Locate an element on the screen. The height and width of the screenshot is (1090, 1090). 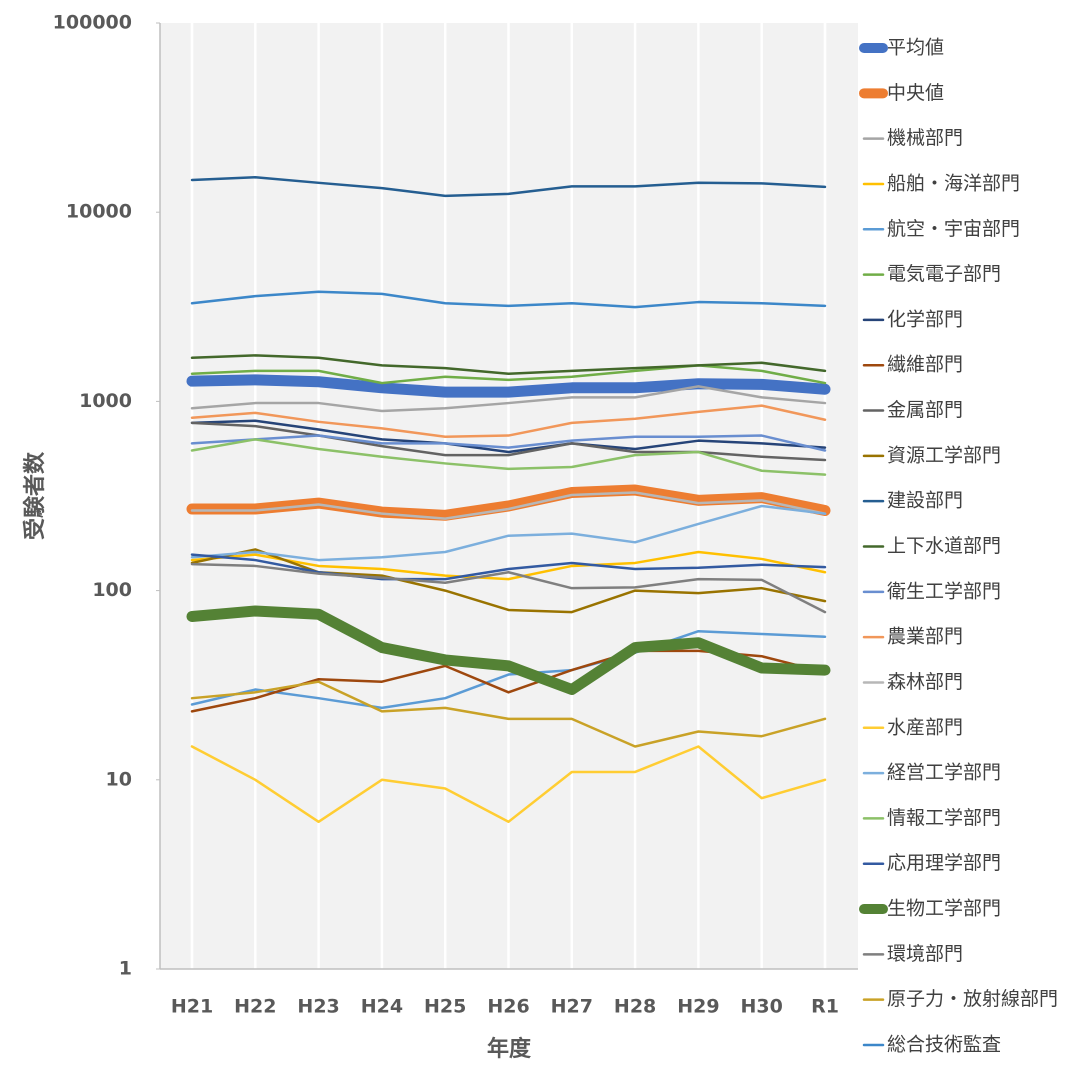
legend-label: 航空・宇宙部門 is located at coordinates (953, 229).